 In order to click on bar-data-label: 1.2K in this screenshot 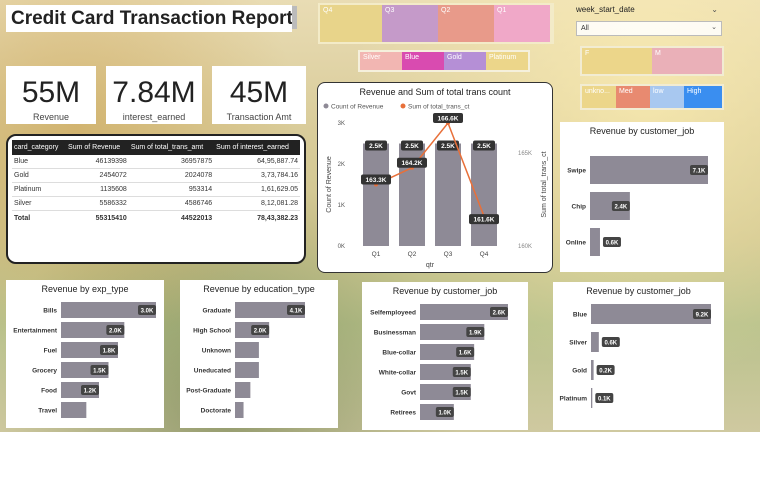, I will do `click(90, 392)`.